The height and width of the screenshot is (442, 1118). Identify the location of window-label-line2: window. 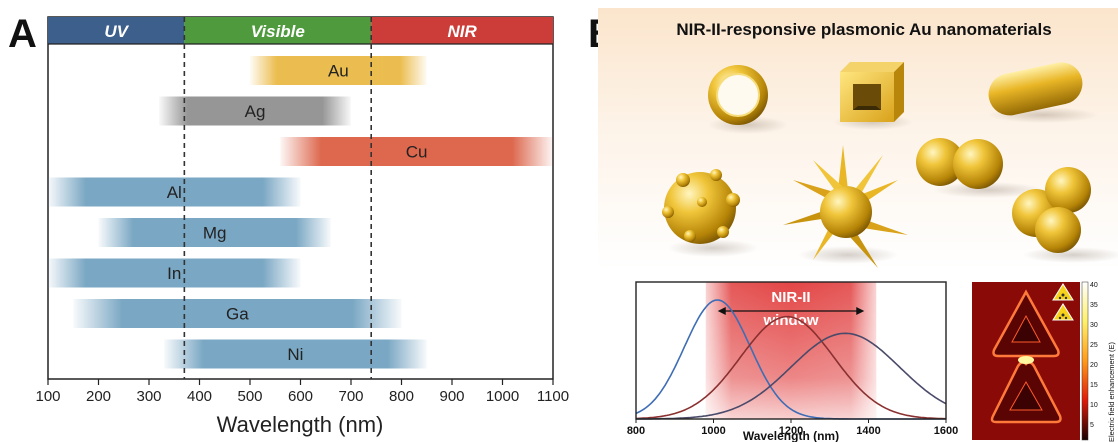
(791, 320).